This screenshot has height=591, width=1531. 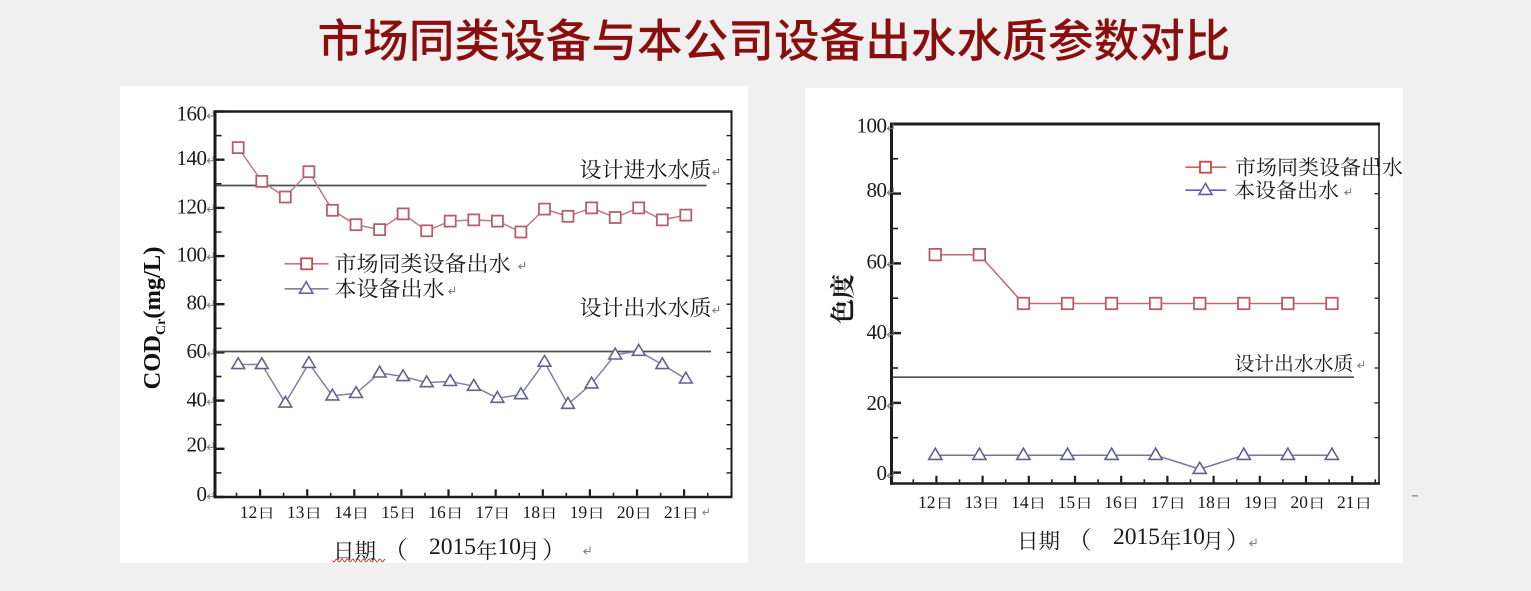 What do you see at coordinates (154, 318) in the screenshot?
I see `svg-text: CODCr(mg/L)` at bounding box center [154, 318].